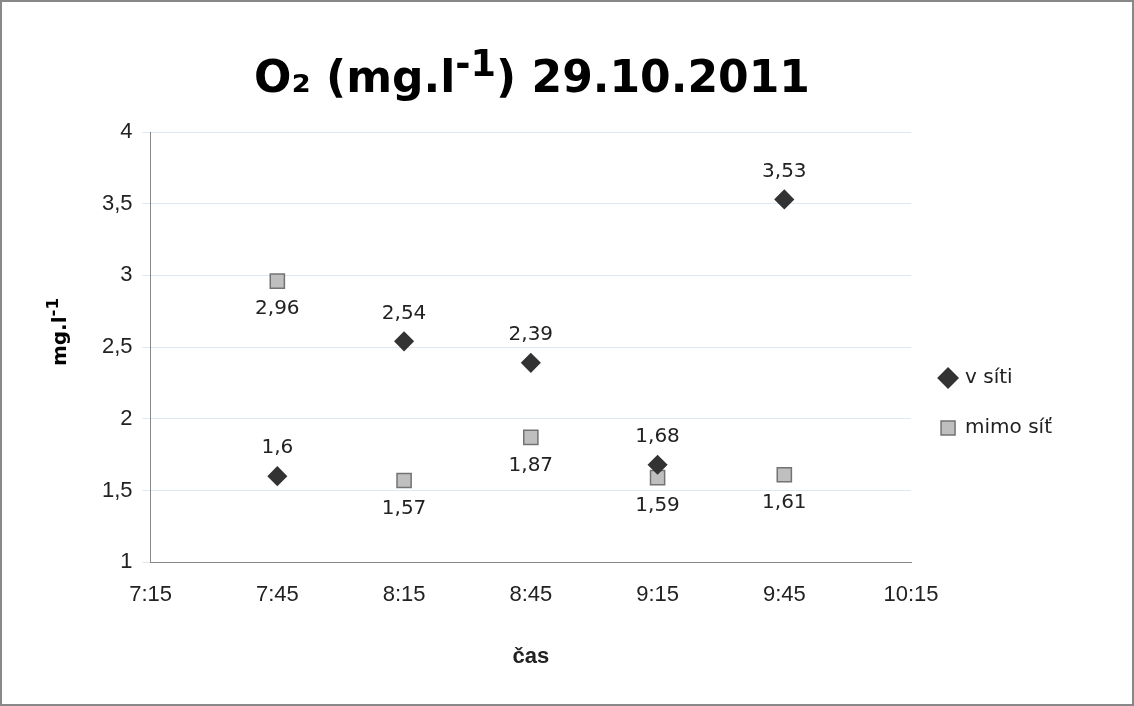 The image size is (1134, 706). I want to click on y-tick-label: 4, so click(126, 131).